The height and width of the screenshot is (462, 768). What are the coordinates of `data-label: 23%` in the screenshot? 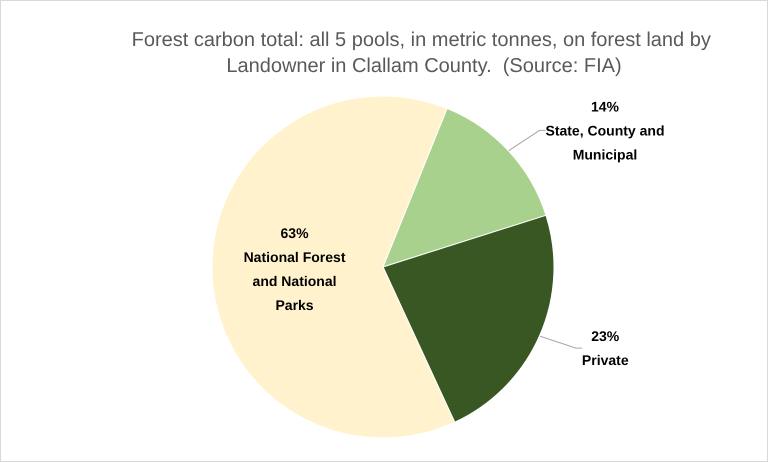 It's located at (605, 336).